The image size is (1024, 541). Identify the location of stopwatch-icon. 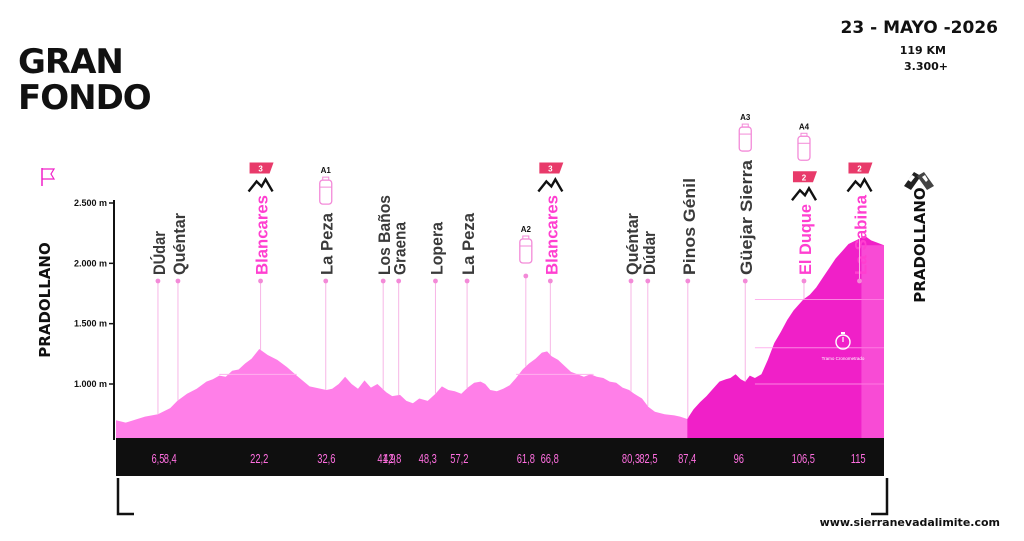
(843, 341).